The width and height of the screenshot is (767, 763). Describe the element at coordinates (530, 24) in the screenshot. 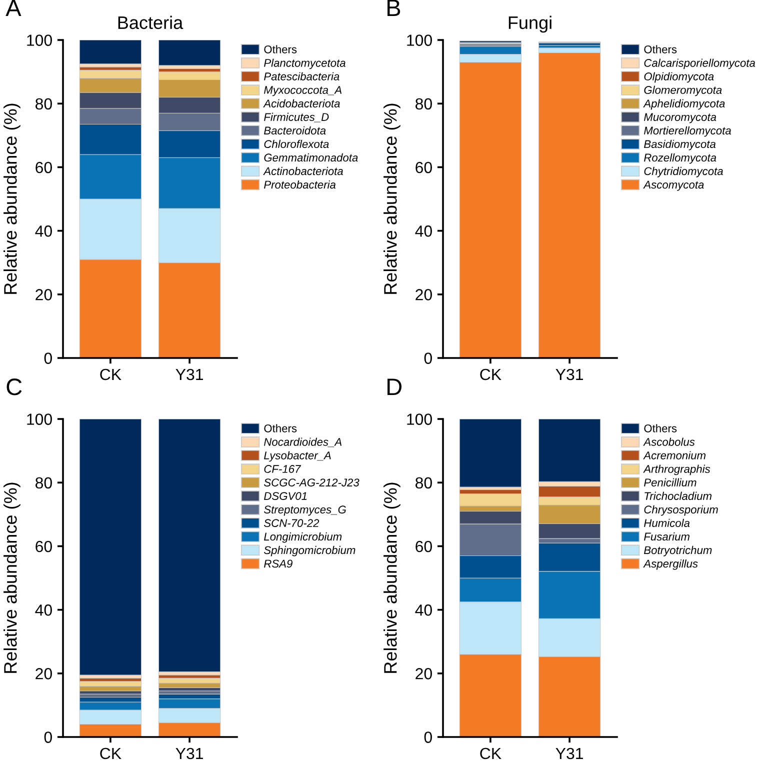

I see `chart-title: Fungi` at that location.